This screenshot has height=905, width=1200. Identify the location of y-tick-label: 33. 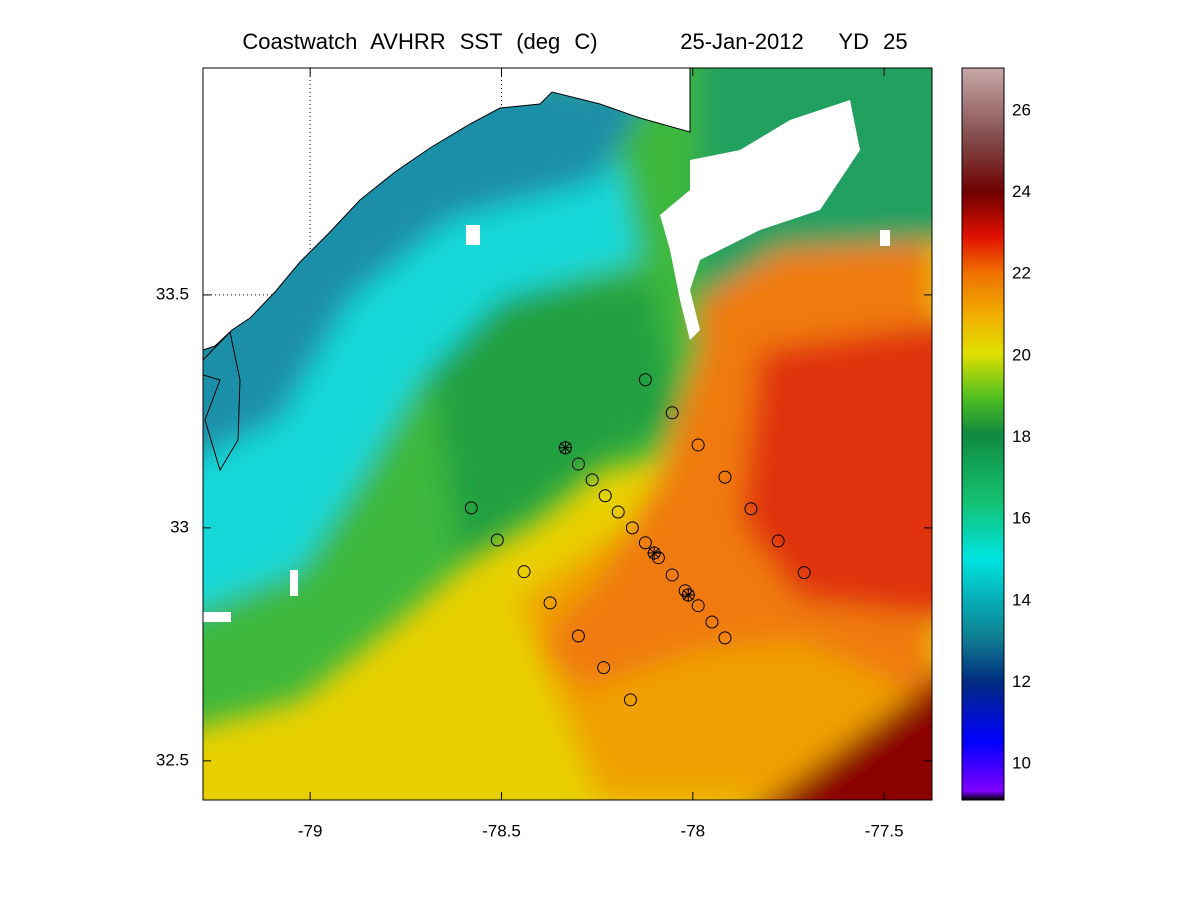
(179, 526).